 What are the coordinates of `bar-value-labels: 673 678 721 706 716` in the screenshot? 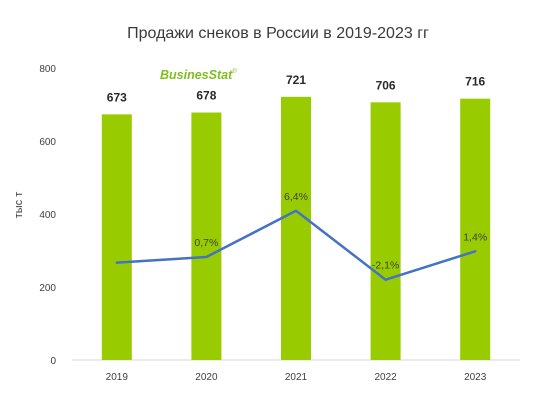 It's located at (296, 89).